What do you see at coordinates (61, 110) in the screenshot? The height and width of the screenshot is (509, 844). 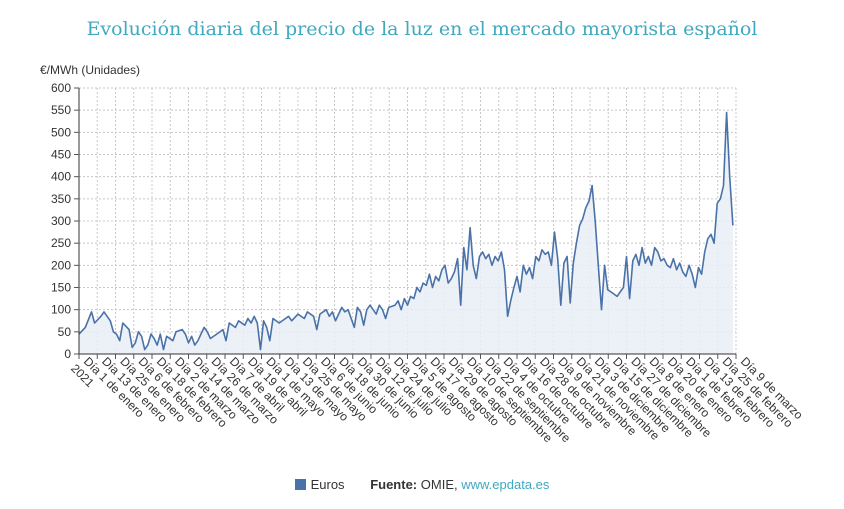 I see `y-tick-label: 550` at bounding box center [61, 110].